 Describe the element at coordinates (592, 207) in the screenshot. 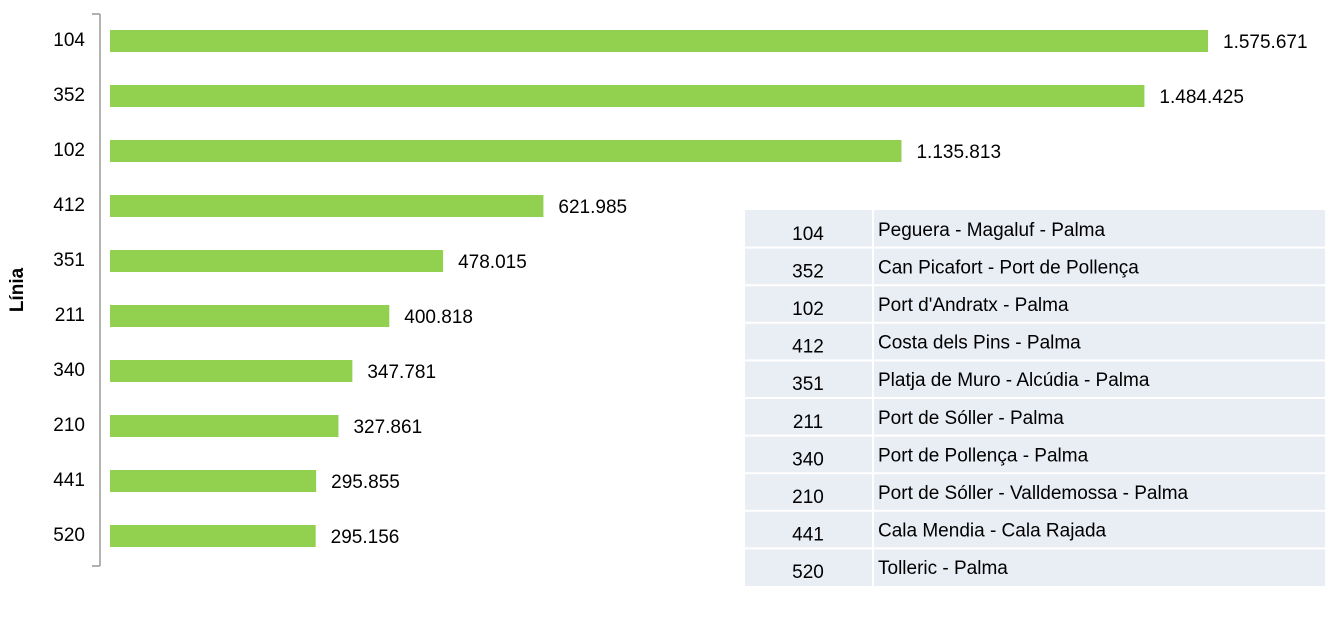

I see `value-label: 621.985` at that location.